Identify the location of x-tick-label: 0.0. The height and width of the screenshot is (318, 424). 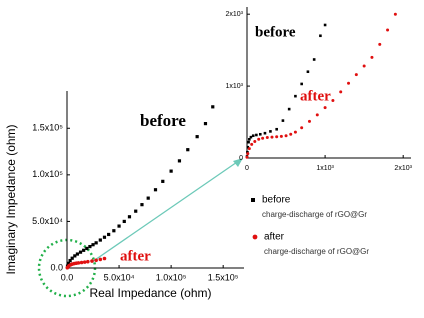
(67, 277).